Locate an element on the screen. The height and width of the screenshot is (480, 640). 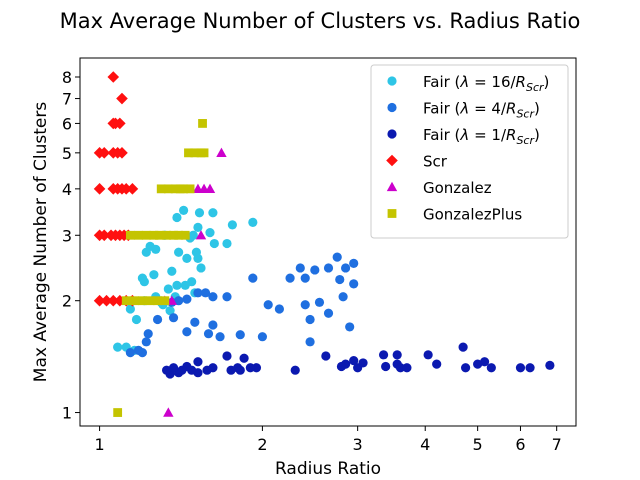
y-tick-label: 4 is located at coordinates (67, 189).